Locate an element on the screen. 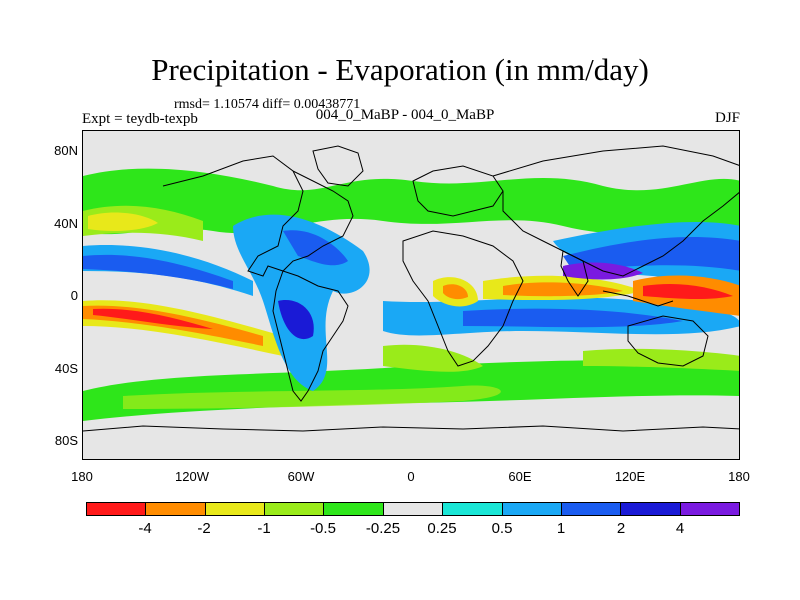  colorbar-label: 1 is located at coordinates (561, 528).